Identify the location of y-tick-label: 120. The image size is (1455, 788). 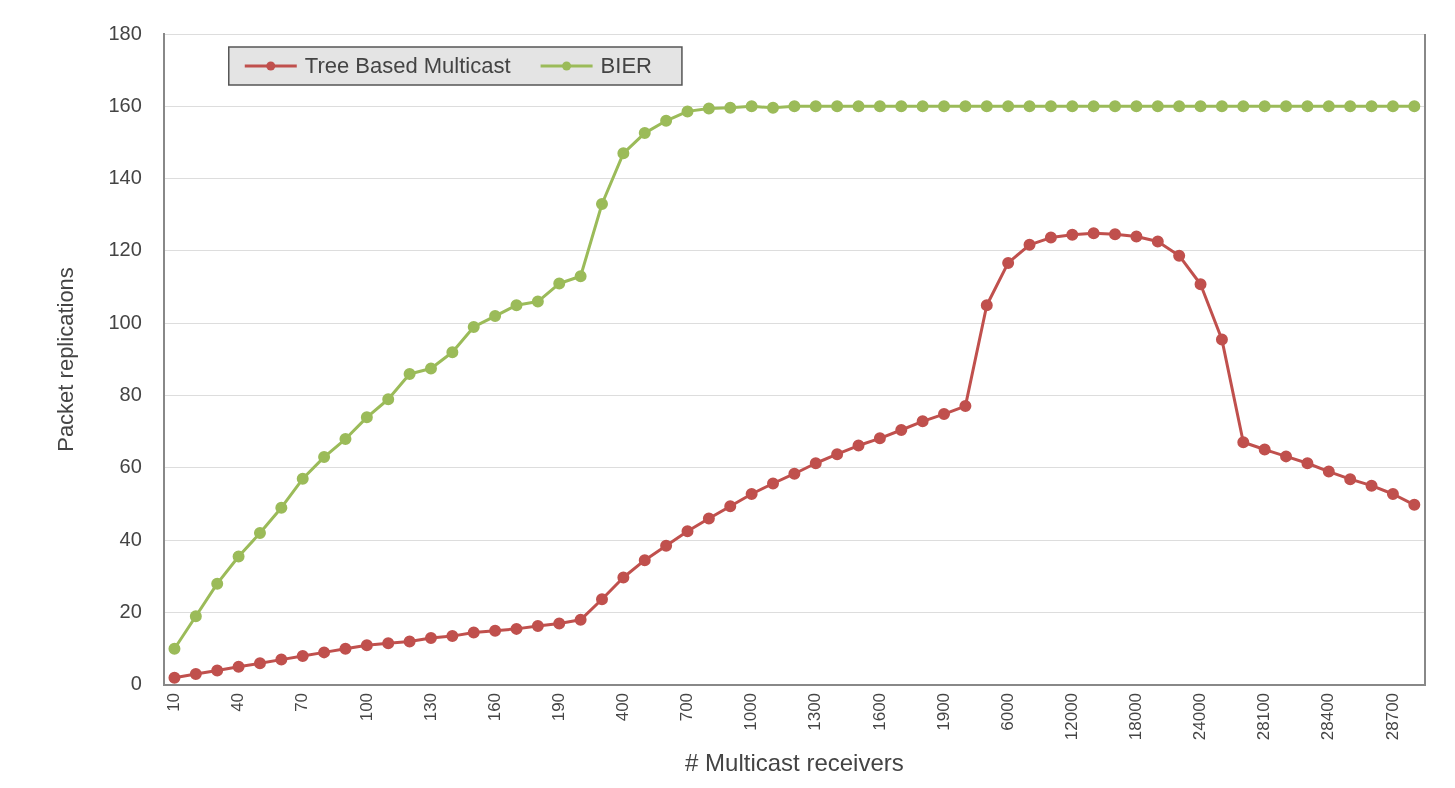
(125, 249).